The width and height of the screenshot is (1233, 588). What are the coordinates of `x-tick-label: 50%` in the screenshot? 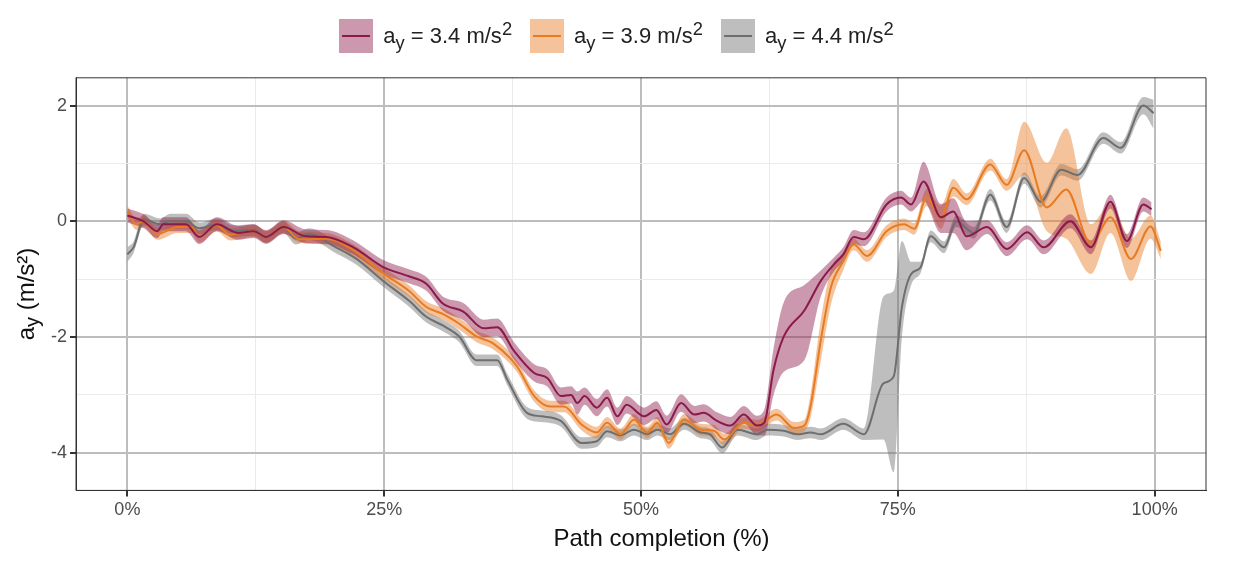 It's located at (641, 509).